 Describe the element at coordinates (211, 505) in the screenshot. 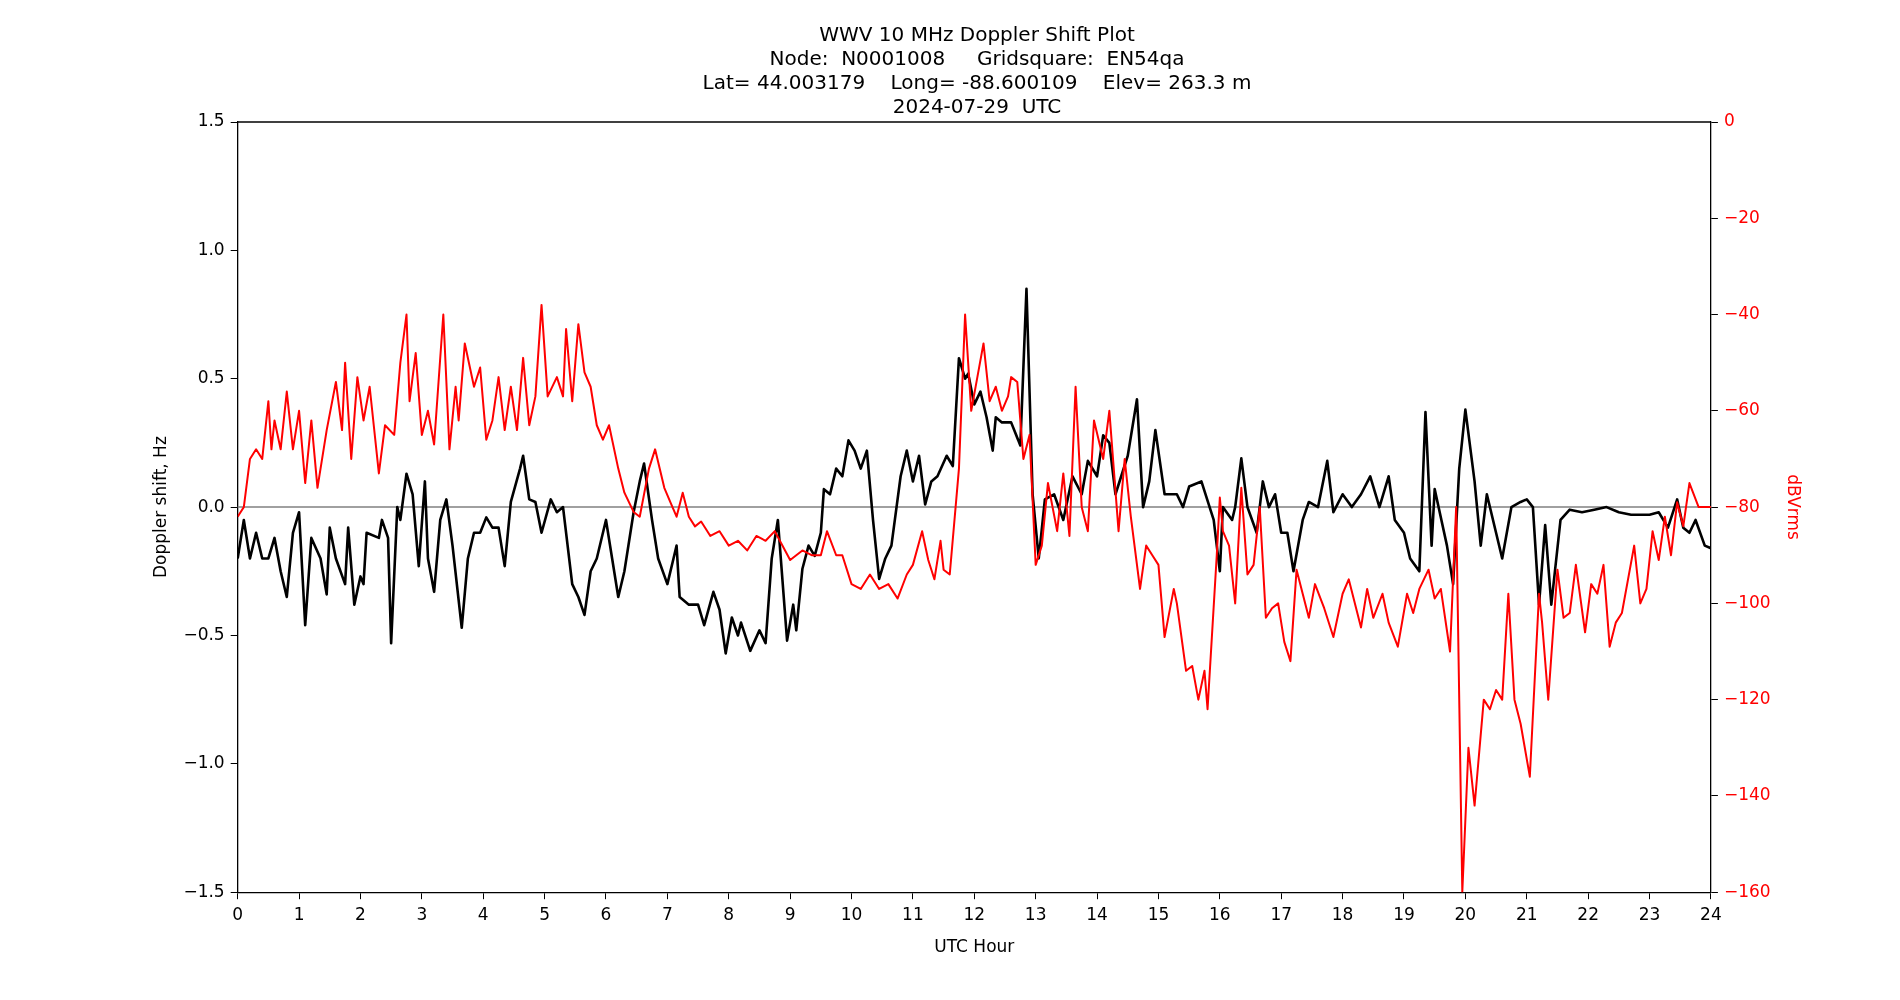

I see `y-tick-label: 0.0` at that location.